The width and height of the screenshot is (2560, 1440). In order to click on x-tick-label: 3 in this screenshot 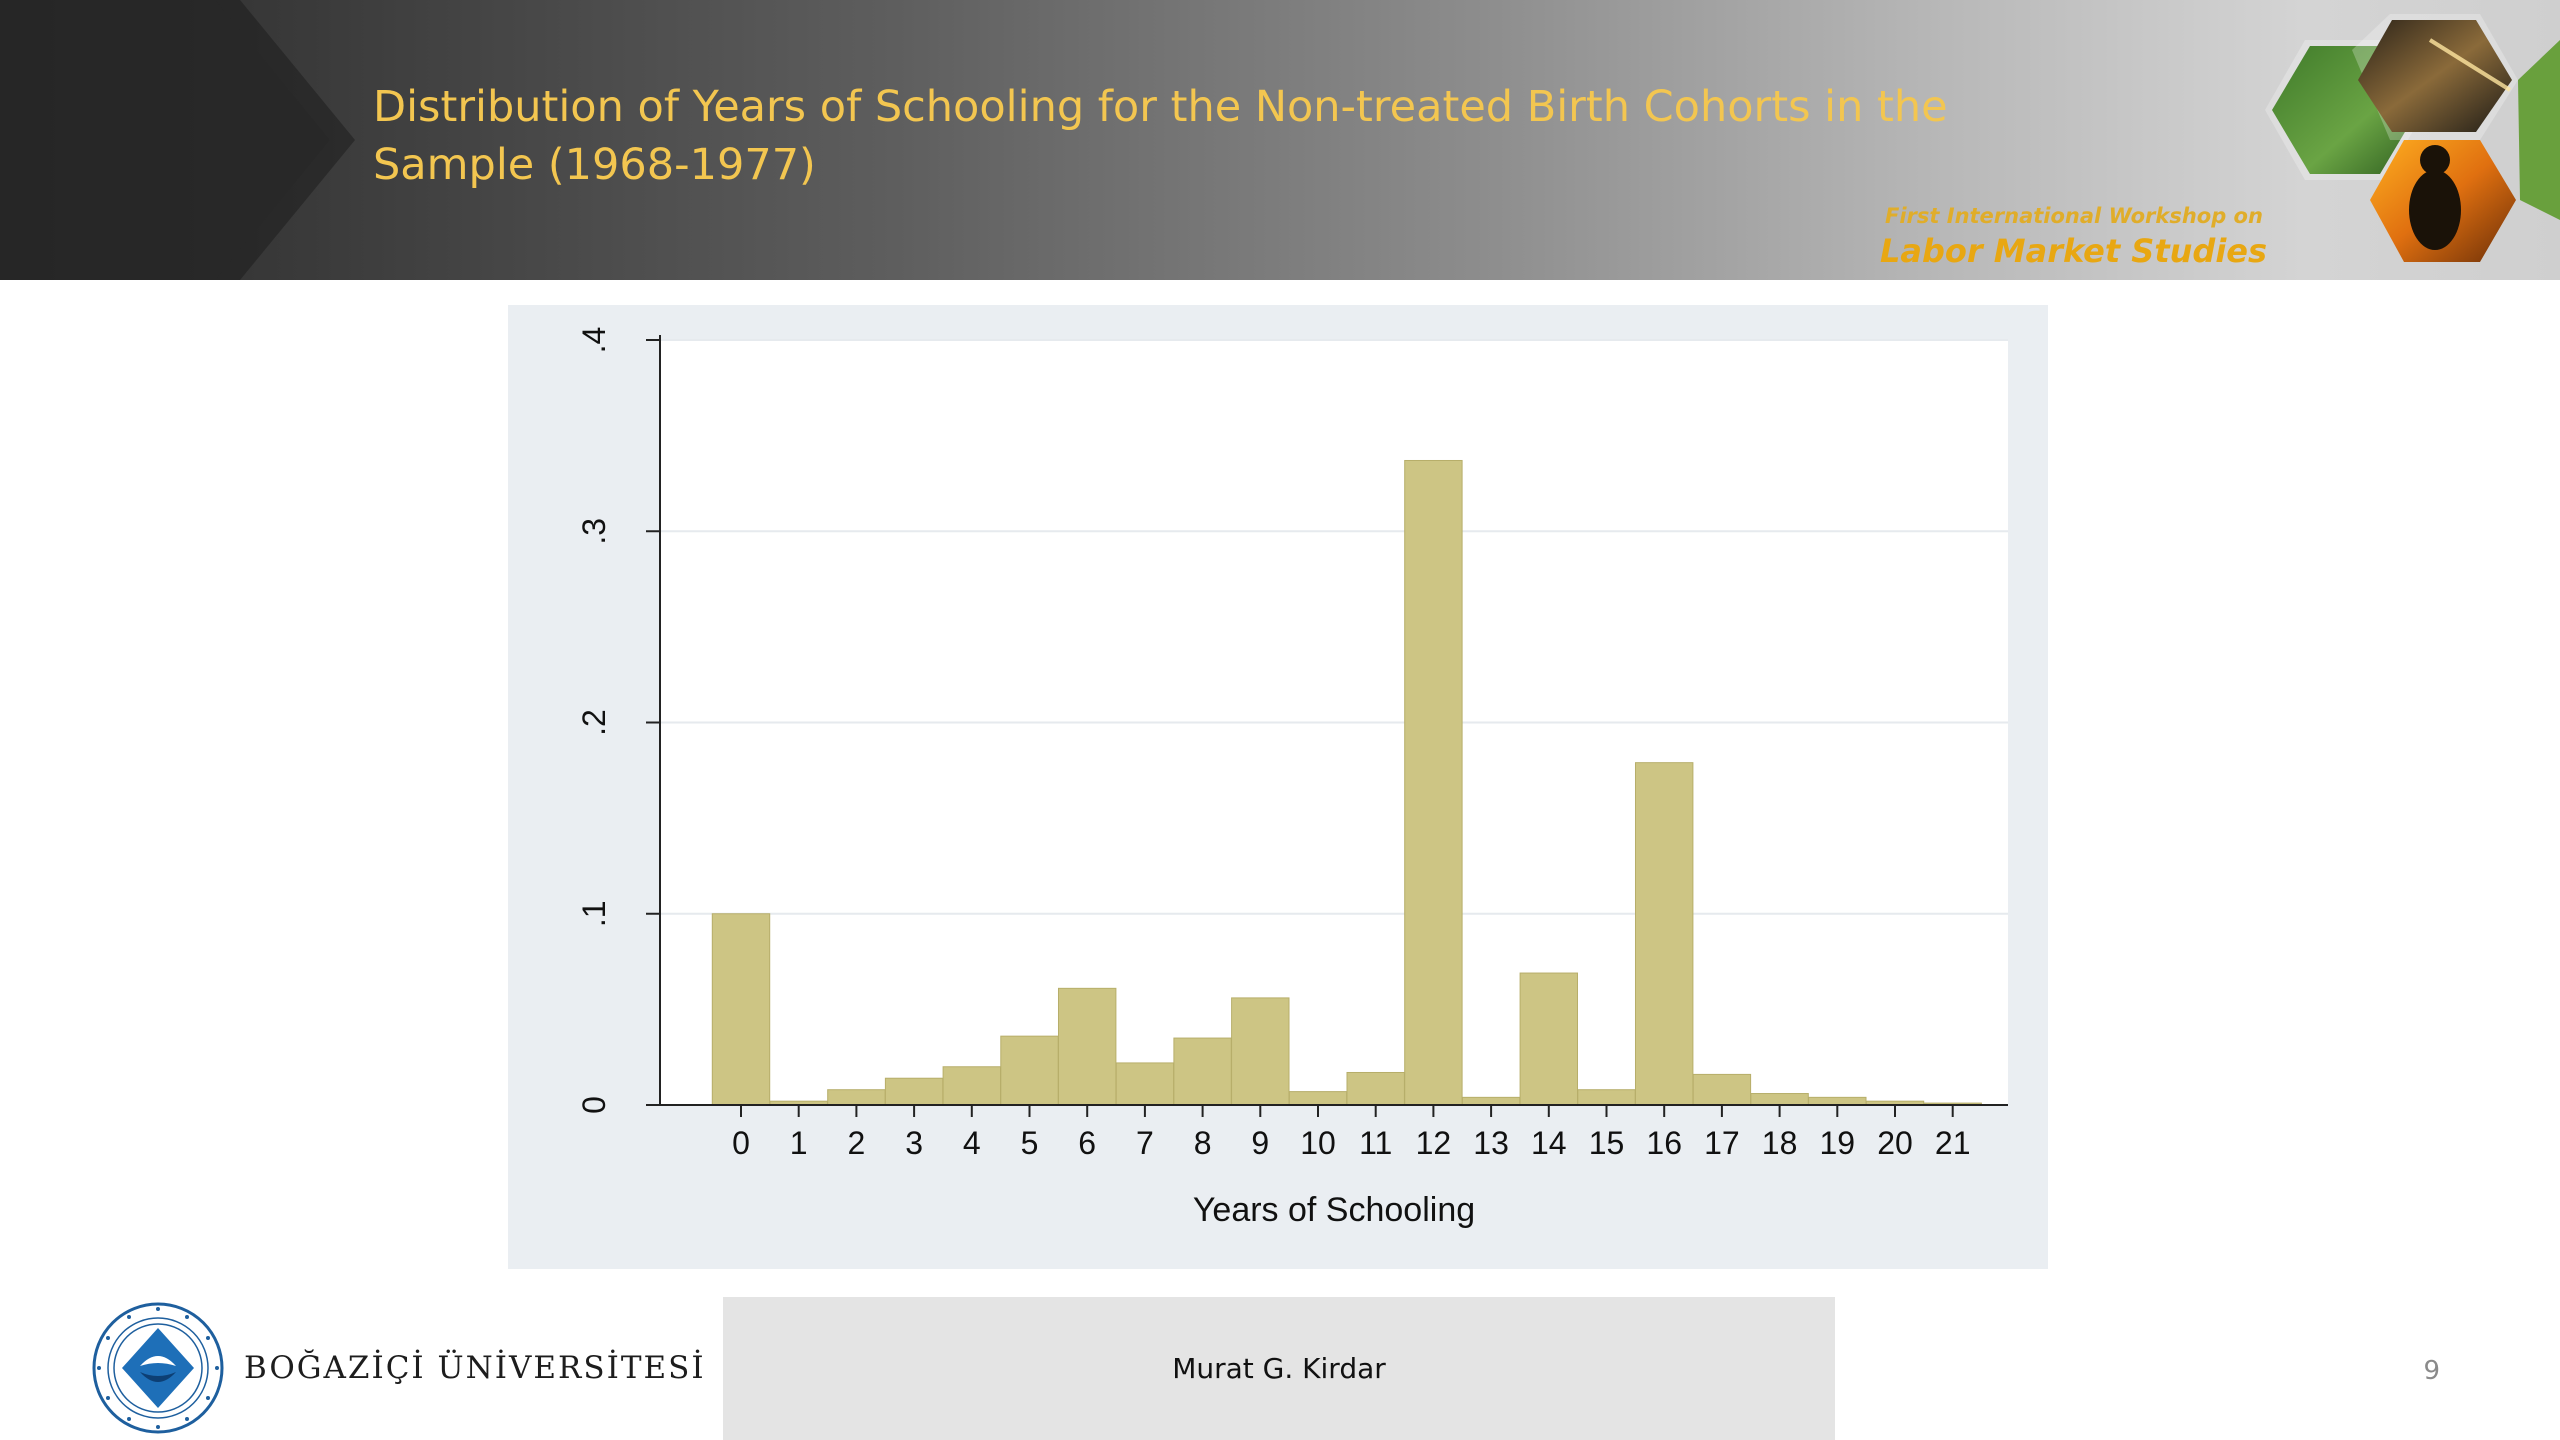, I will do `click(914, 1143)`.